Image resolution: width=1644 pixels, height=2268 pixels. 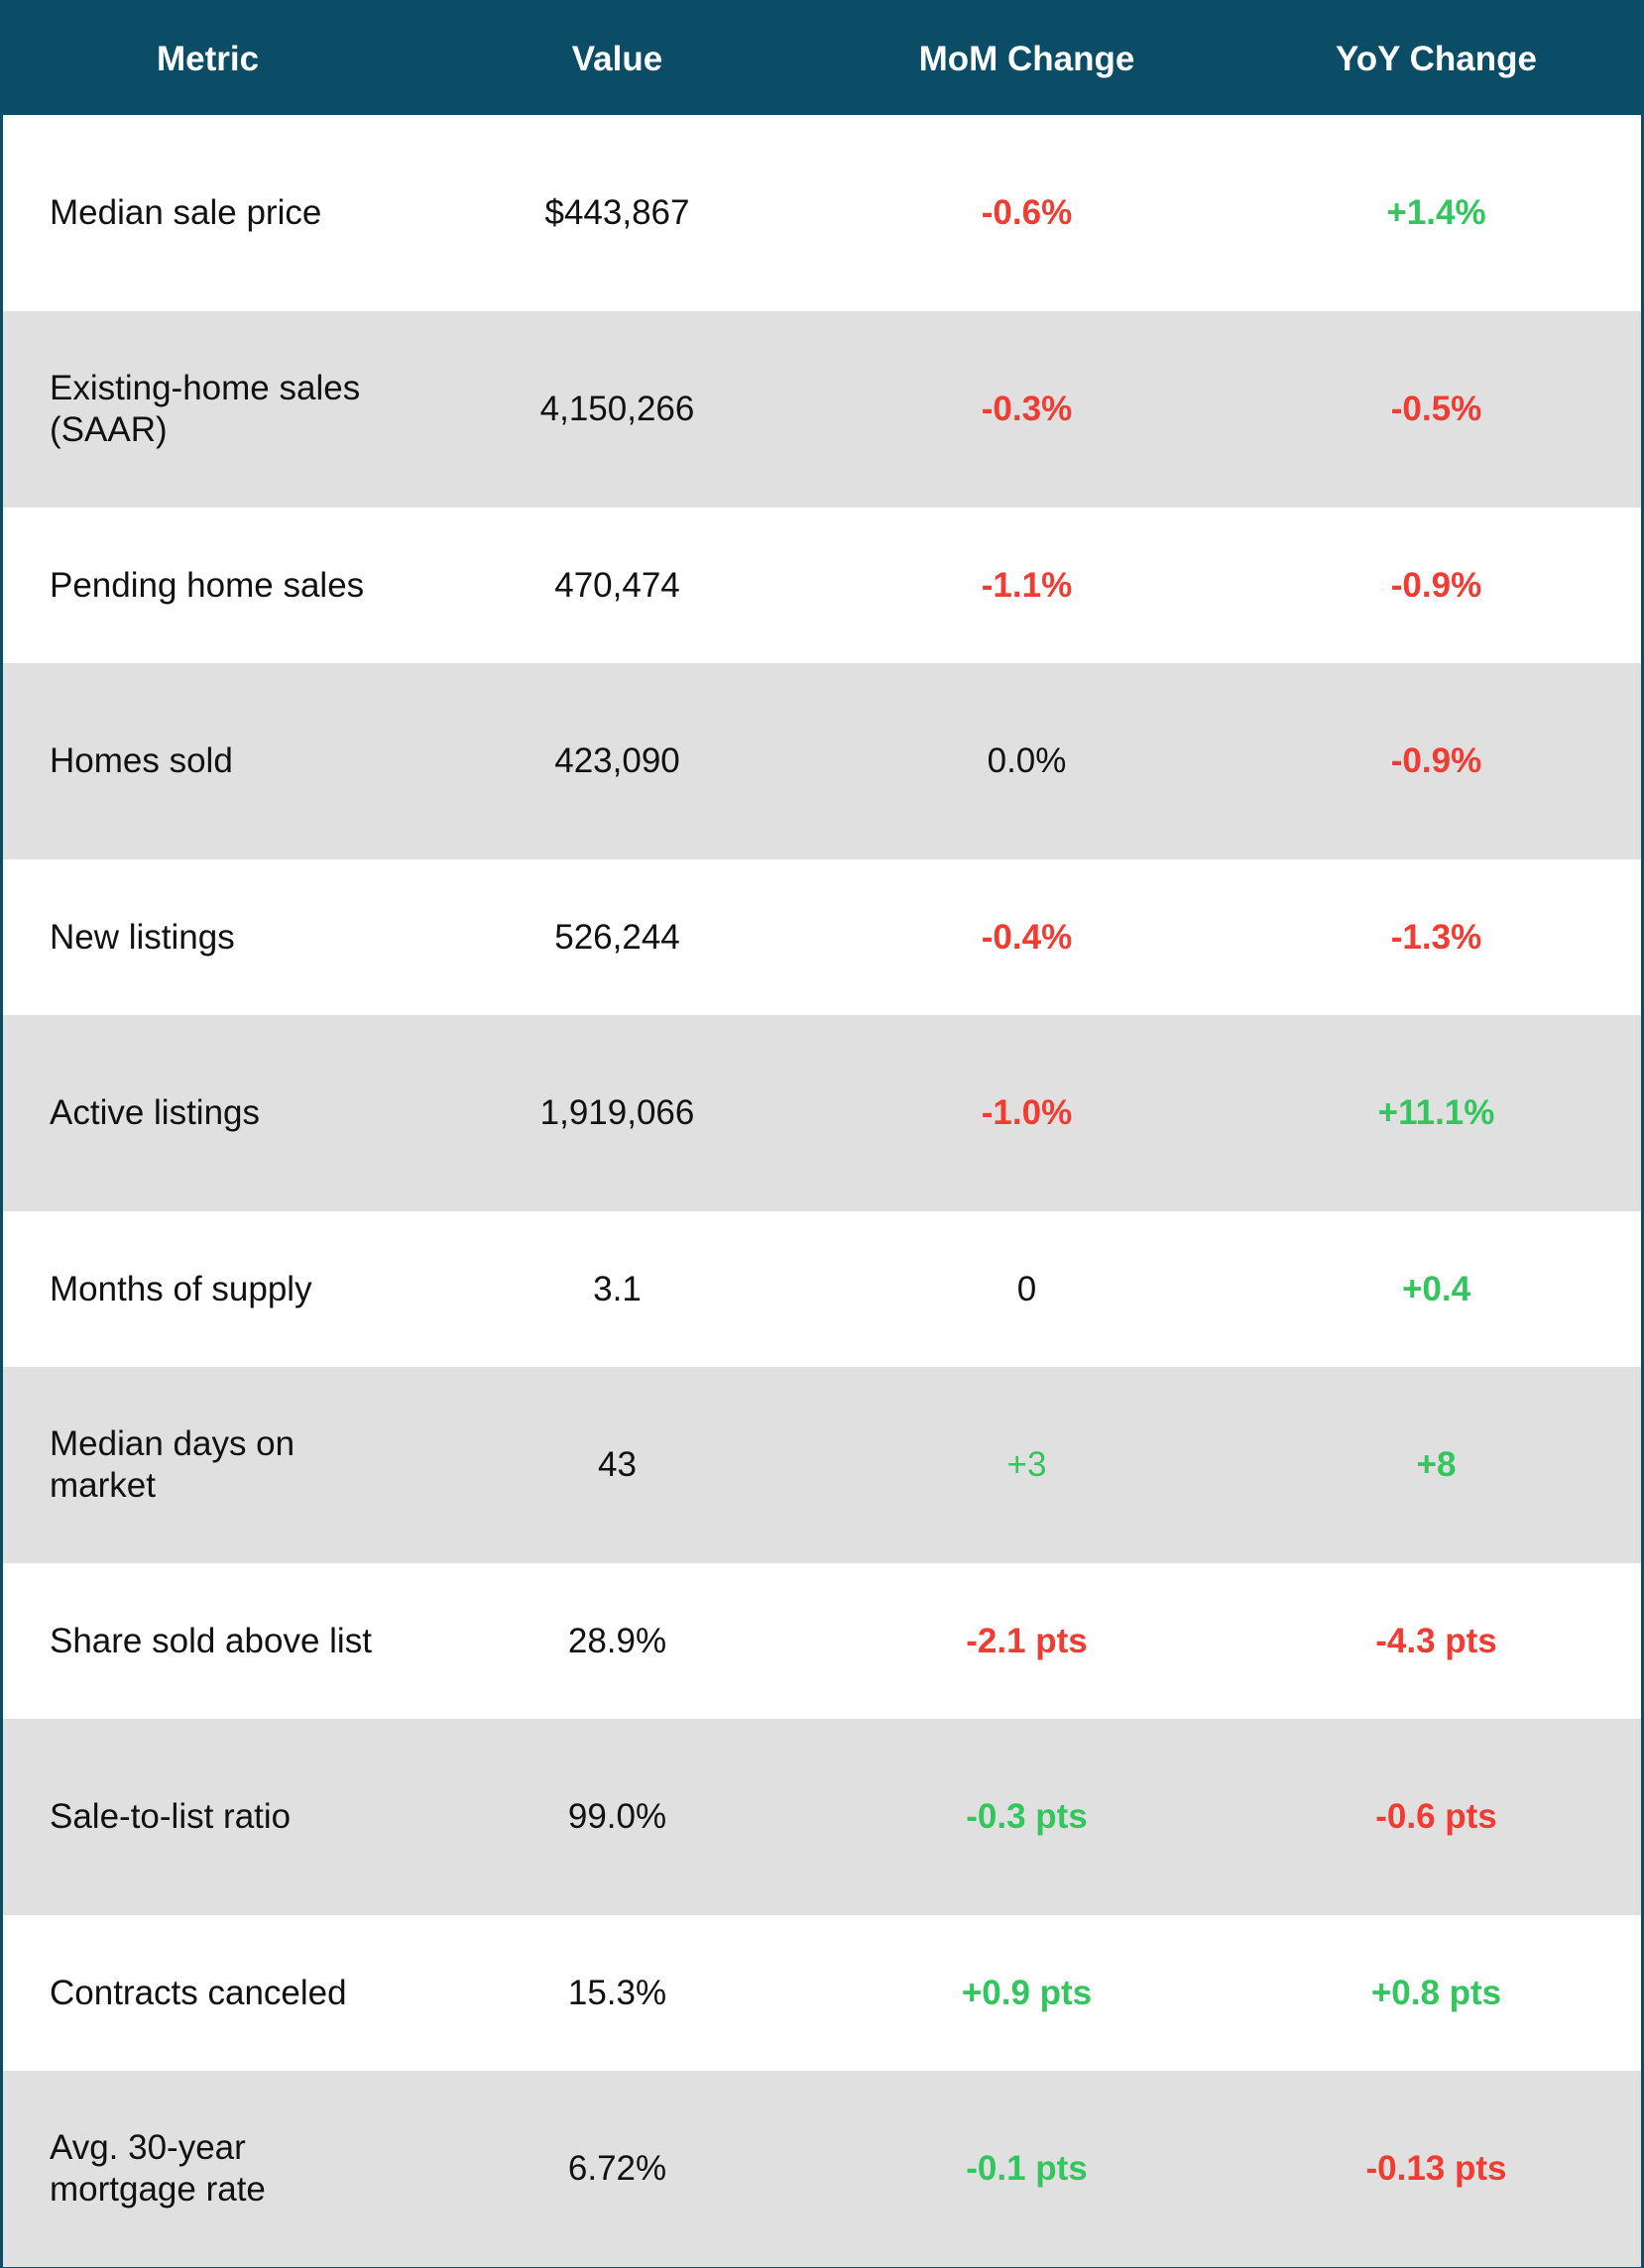 I want to click on column-header-metric: Metric, so click(x=208, y=58).